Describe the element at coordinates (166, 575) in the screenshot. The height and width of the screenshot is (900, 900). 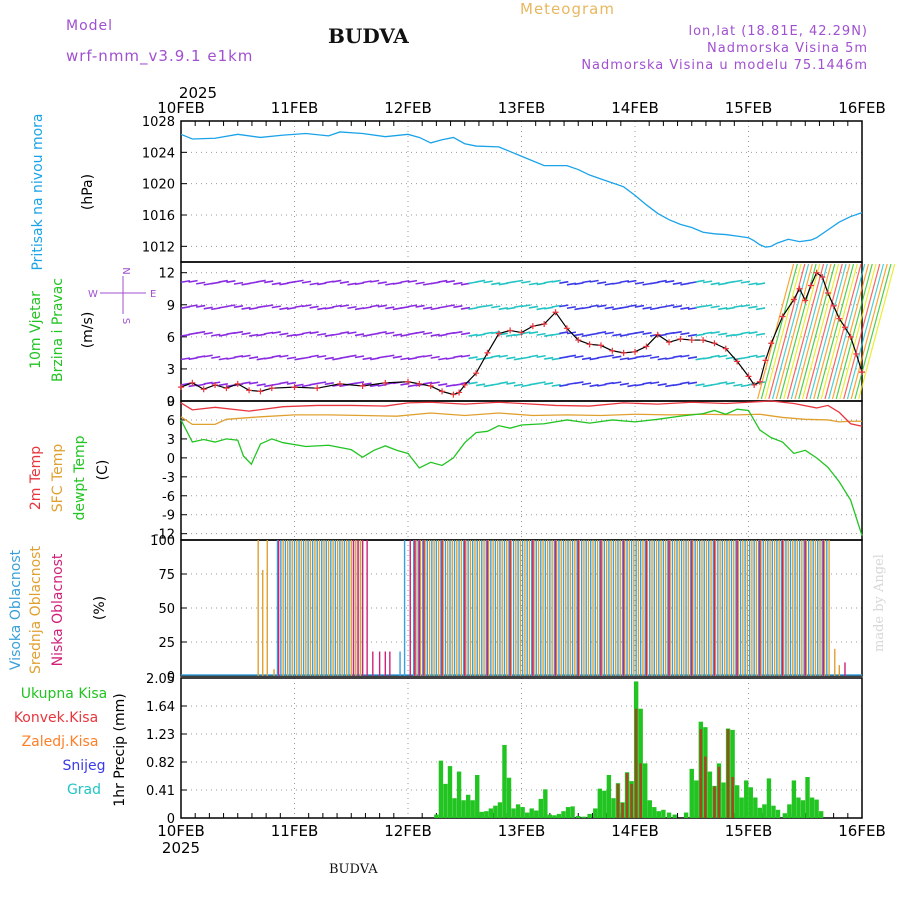
I see `y-tick-label-clouds: 75` at that location.